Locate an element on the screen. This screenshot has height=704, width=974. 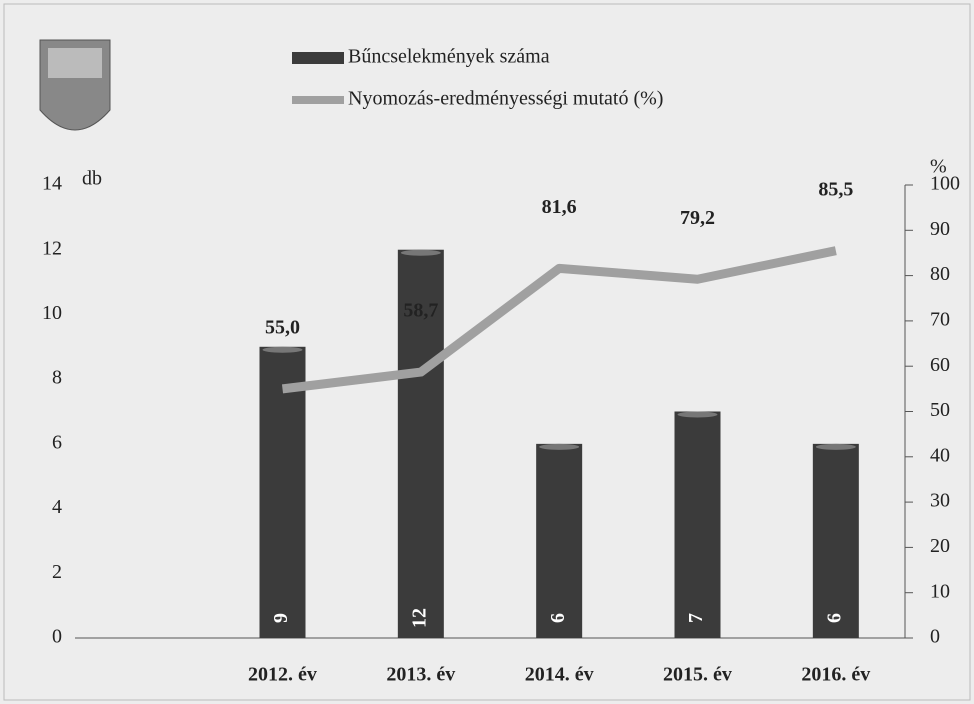
x-tick-label: 2013. év is located at coordinates (420, 675).